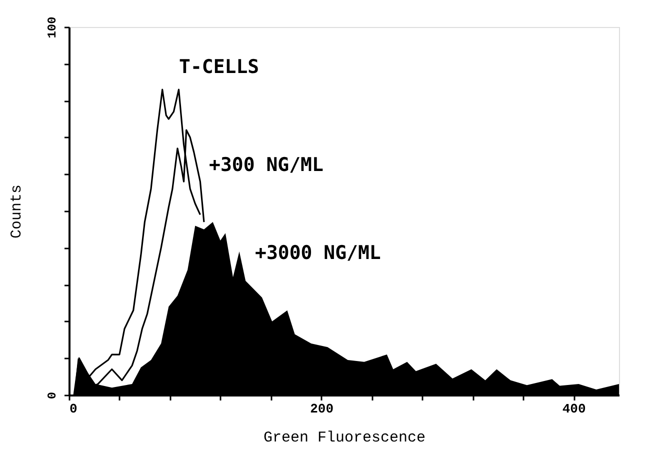 The height and width of the screenshot is (451, 645). Describe the element at coordinates (53, 27) in the screenshot. I see `y-tick-label: 100` at that location.